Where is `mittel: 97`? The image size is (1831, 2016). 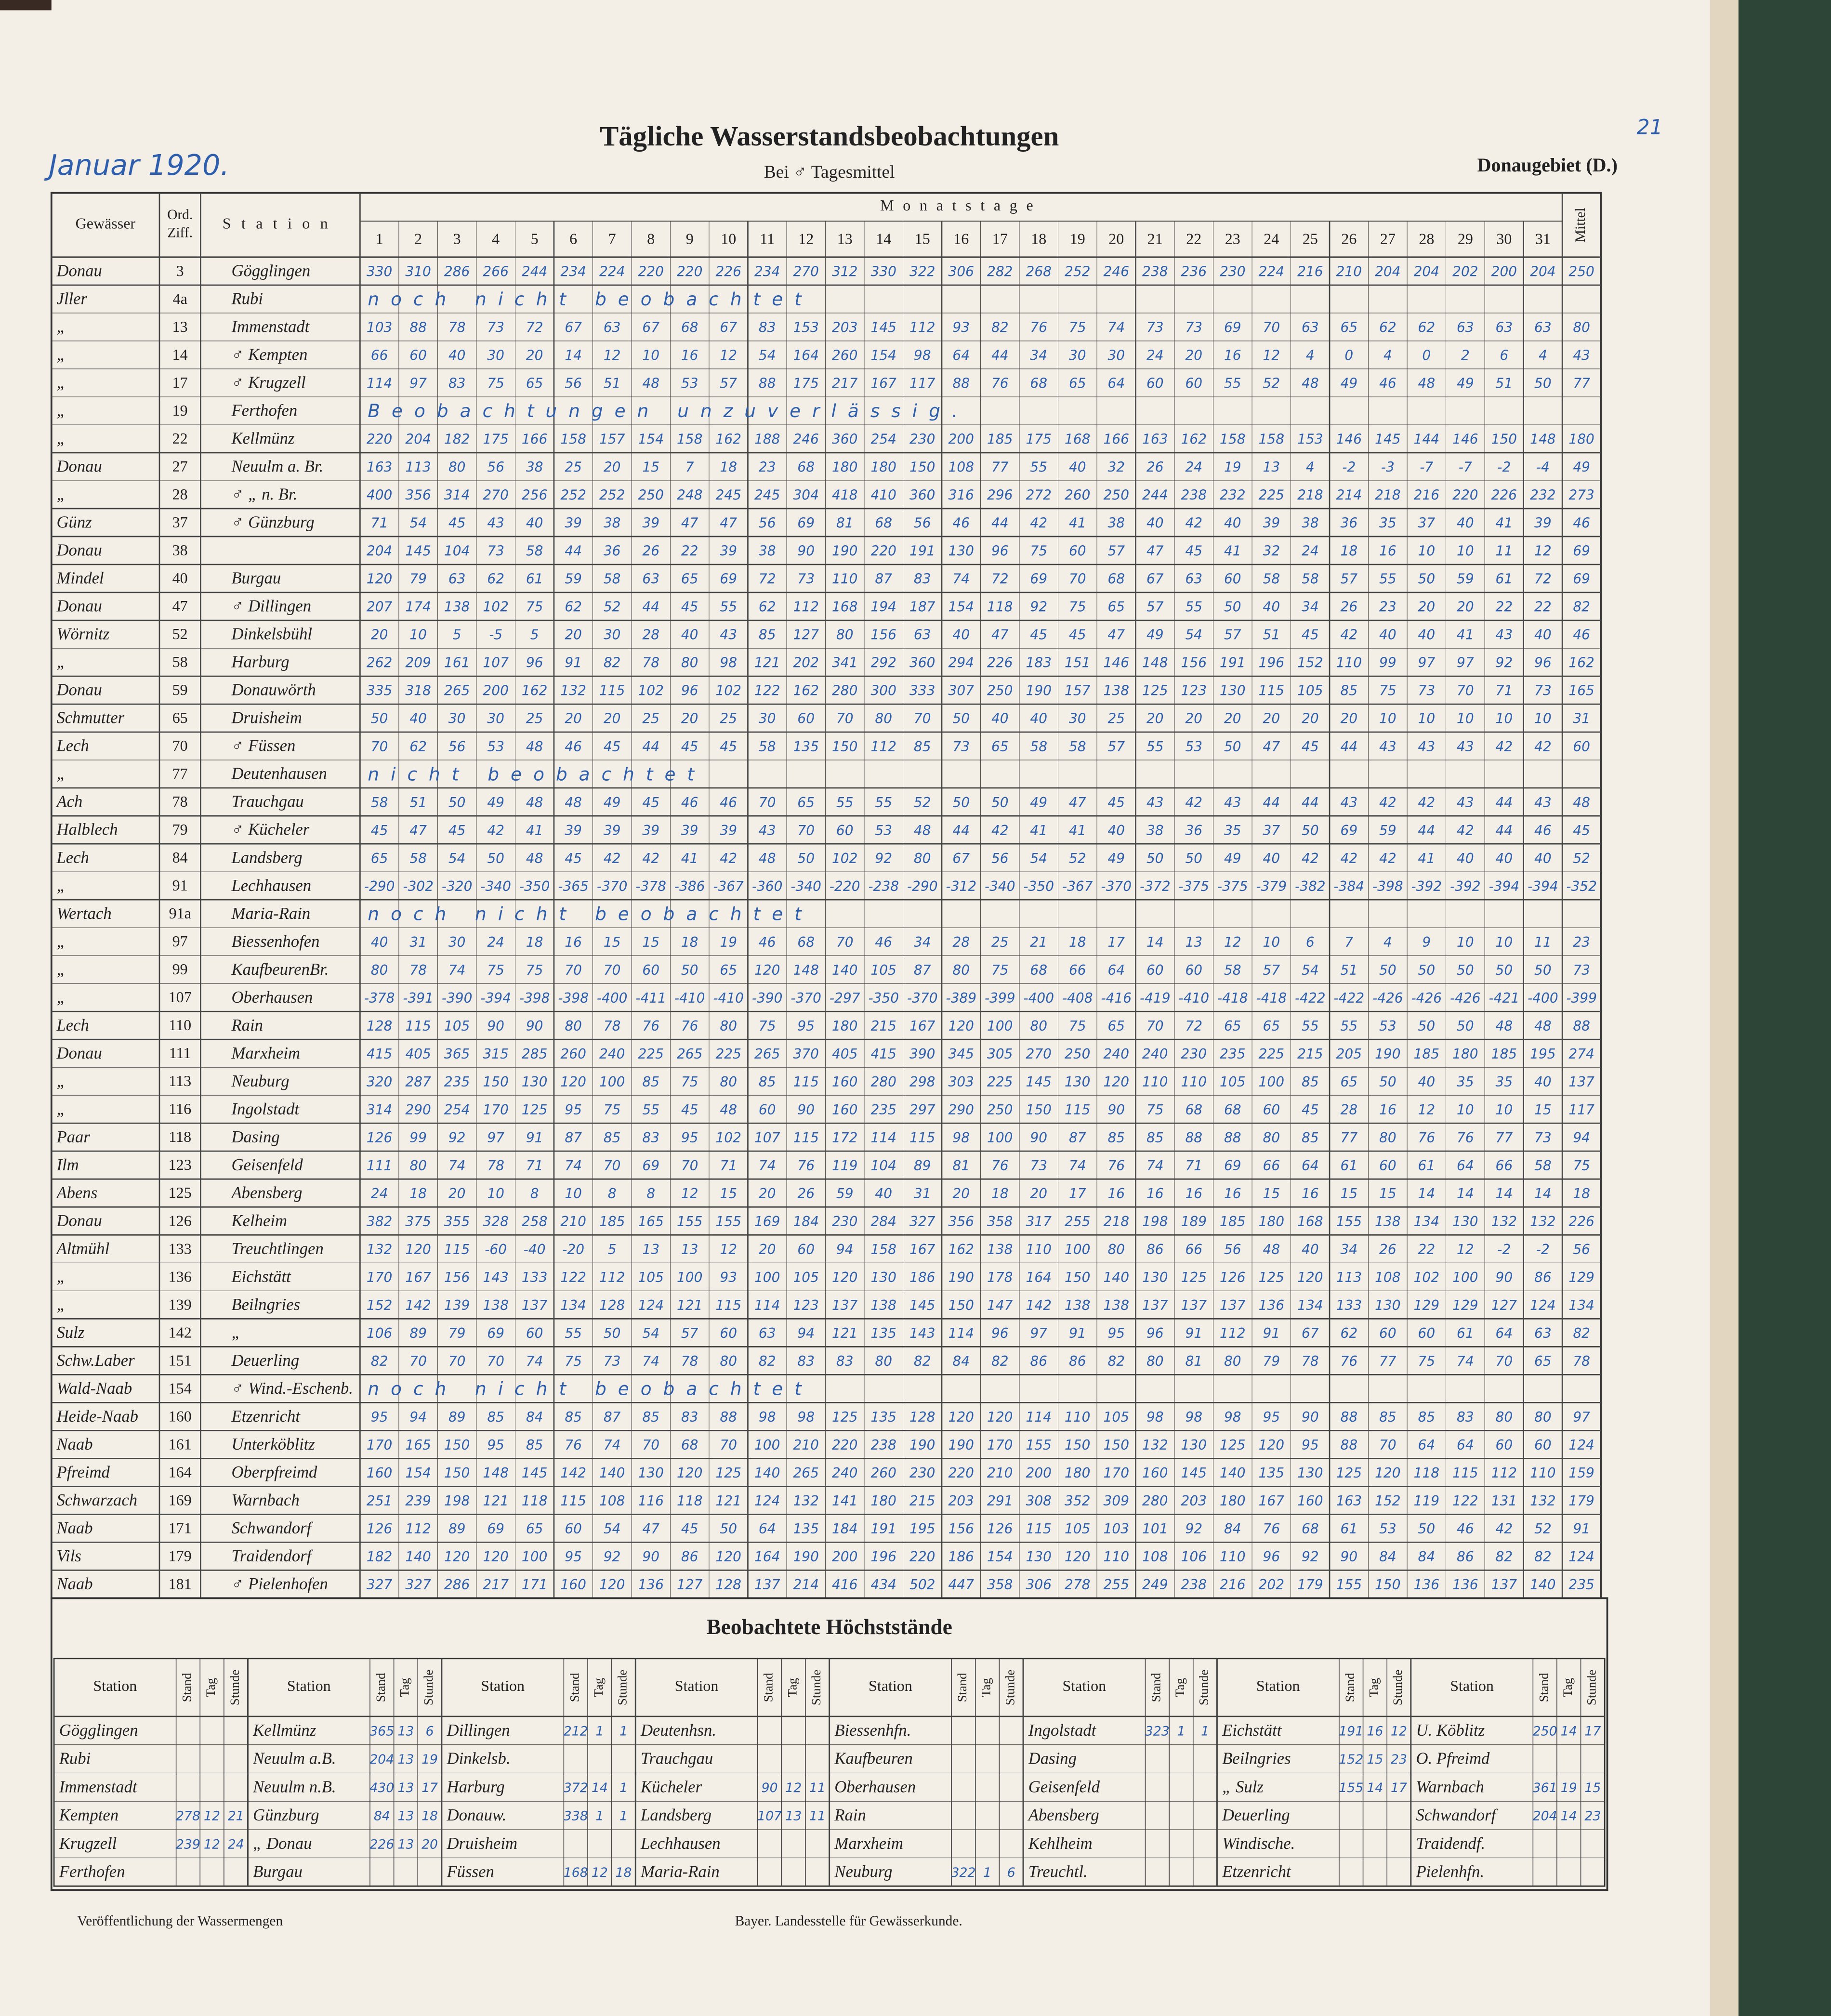
mittel: 97 is located at coordinates (1581, 1417).